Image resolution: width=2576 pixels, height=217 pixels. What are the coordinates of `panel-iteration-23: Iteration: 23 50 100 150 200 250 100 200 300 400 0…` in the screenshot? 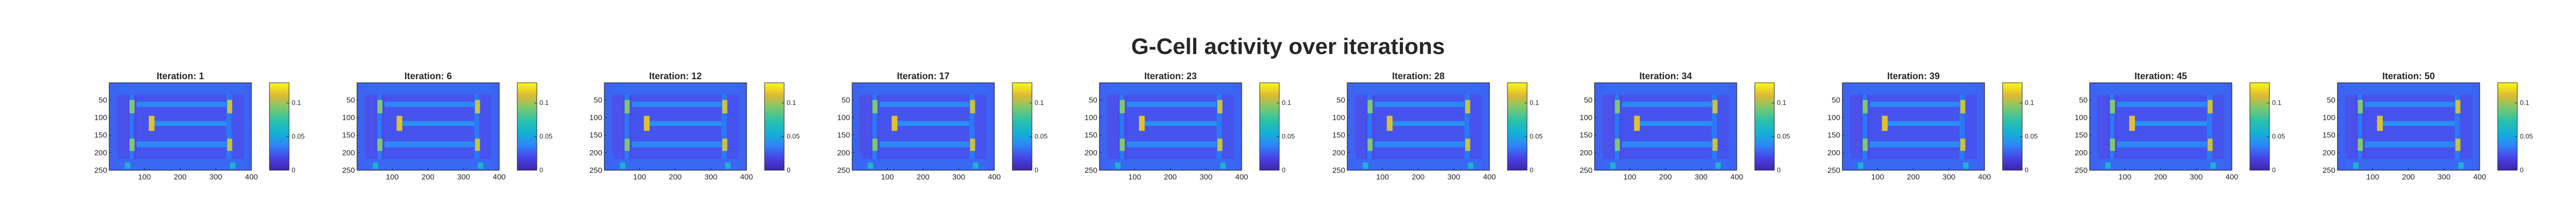 It's located at (1189, 127).